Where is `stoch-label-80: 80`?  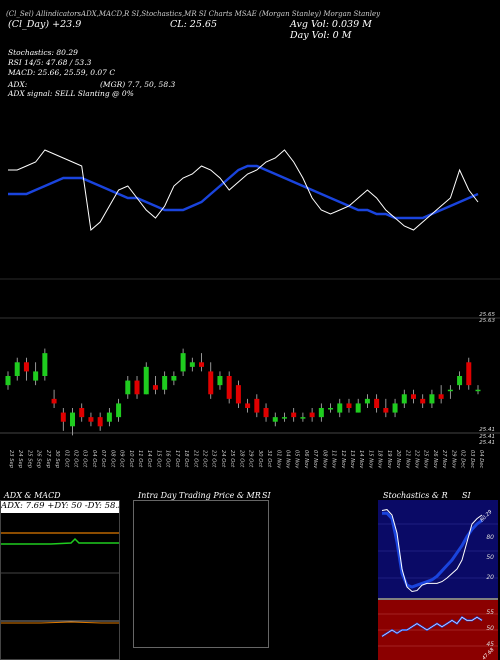
stoch-label-80: 80 is located at coordinates (490, 537).